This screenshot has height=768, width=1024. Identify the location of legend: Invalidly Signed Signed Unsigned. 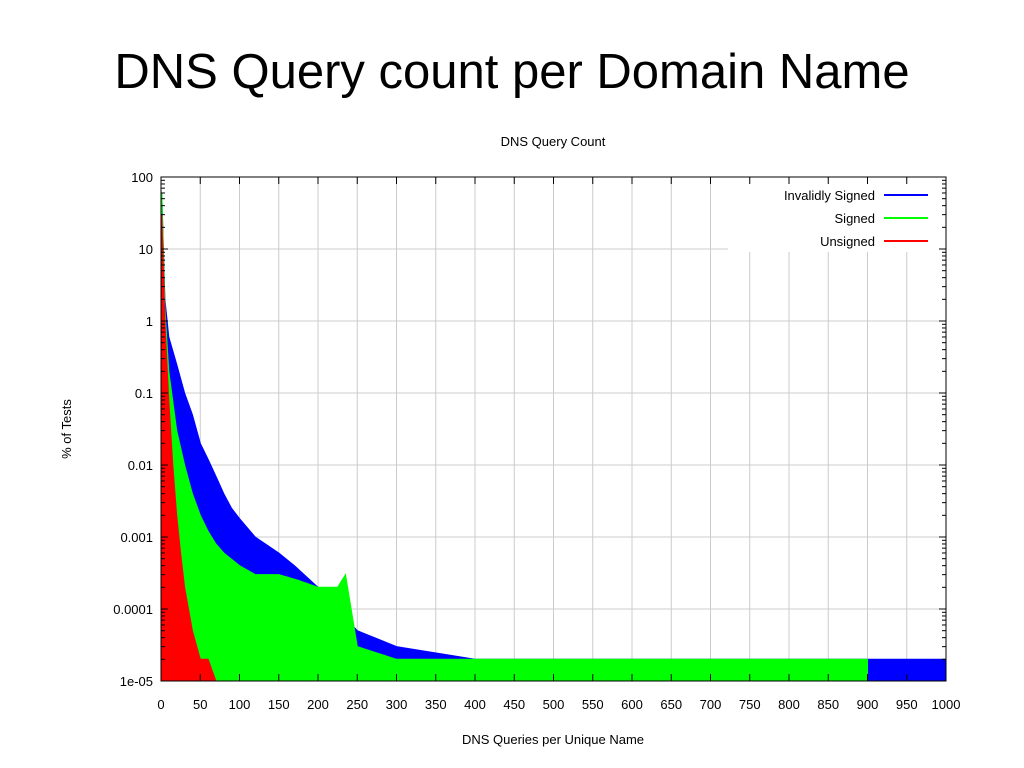
(856, 218).